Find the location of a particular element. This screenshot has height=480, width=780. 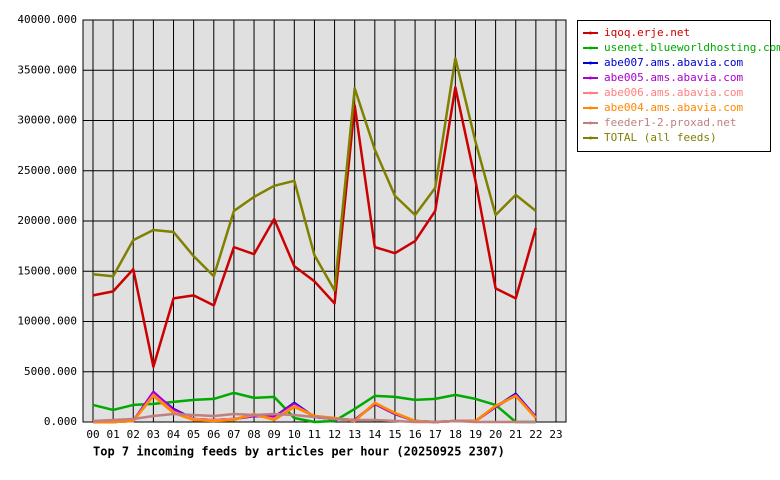

x-tick-label: 20 is located at coordinates (495, 434).